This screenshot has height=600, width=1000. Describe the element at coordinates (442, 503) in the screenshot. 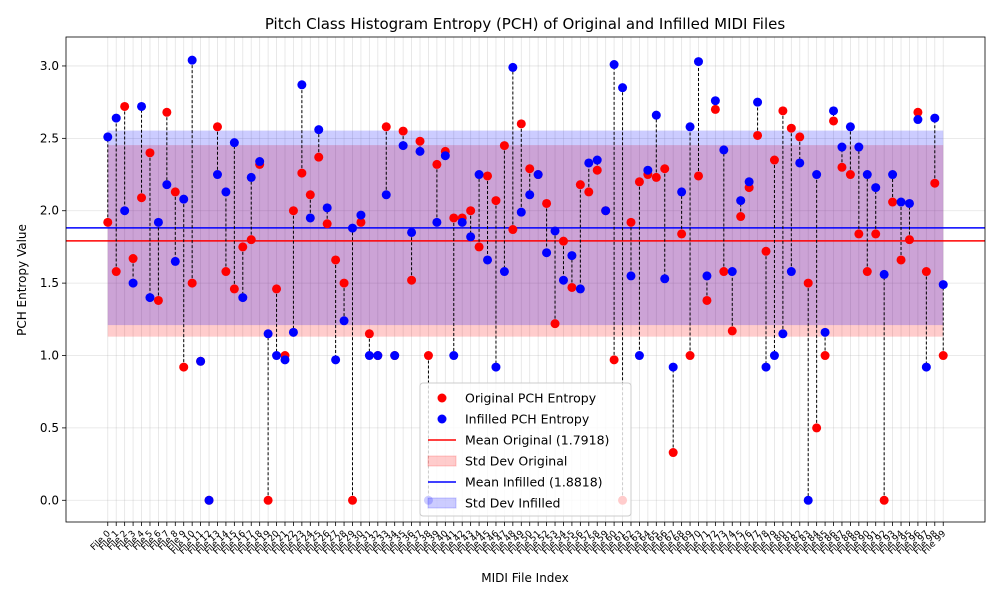

I see `legend-std-infilled-marker` at that location.